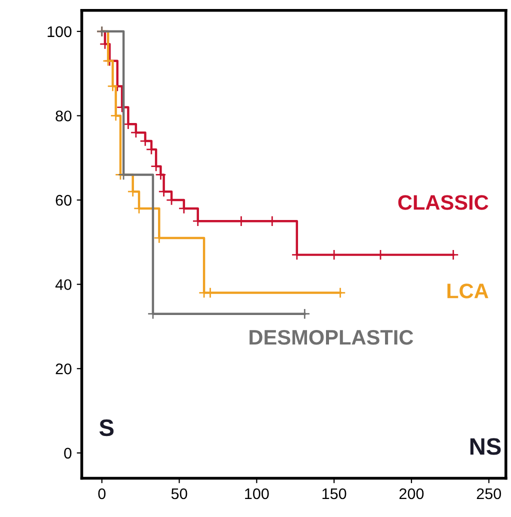 This screenshot has height=517, width=511. I want to click on x-tick-label: 50, so click(179, 494).